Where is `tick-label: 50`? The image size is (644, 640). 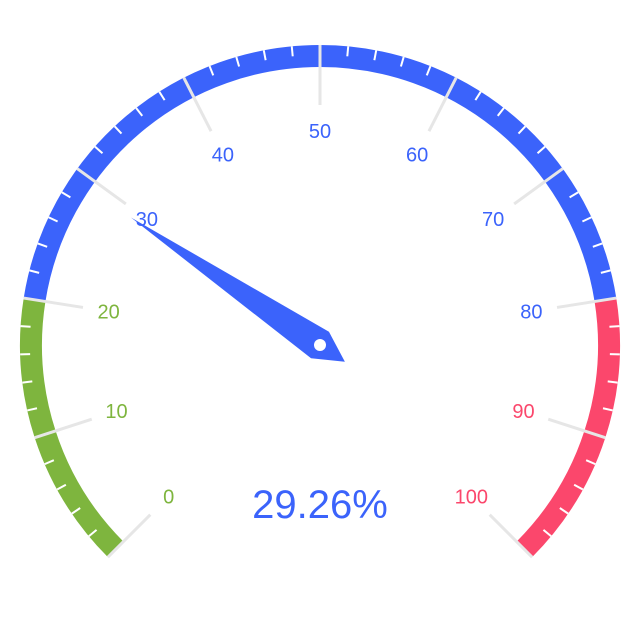
tick-label: 50 is located at coordinates (320, 132).